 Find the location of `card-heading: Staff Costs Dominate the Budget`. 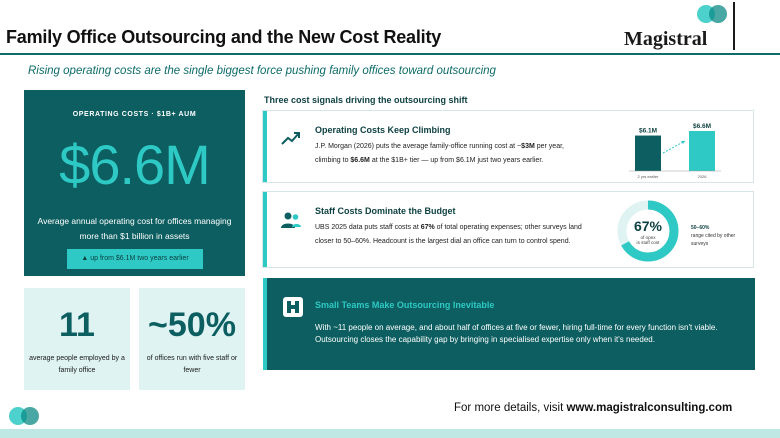

card-heading: Staff Costs Dominate the Budget is located at coordinates (385, 211).